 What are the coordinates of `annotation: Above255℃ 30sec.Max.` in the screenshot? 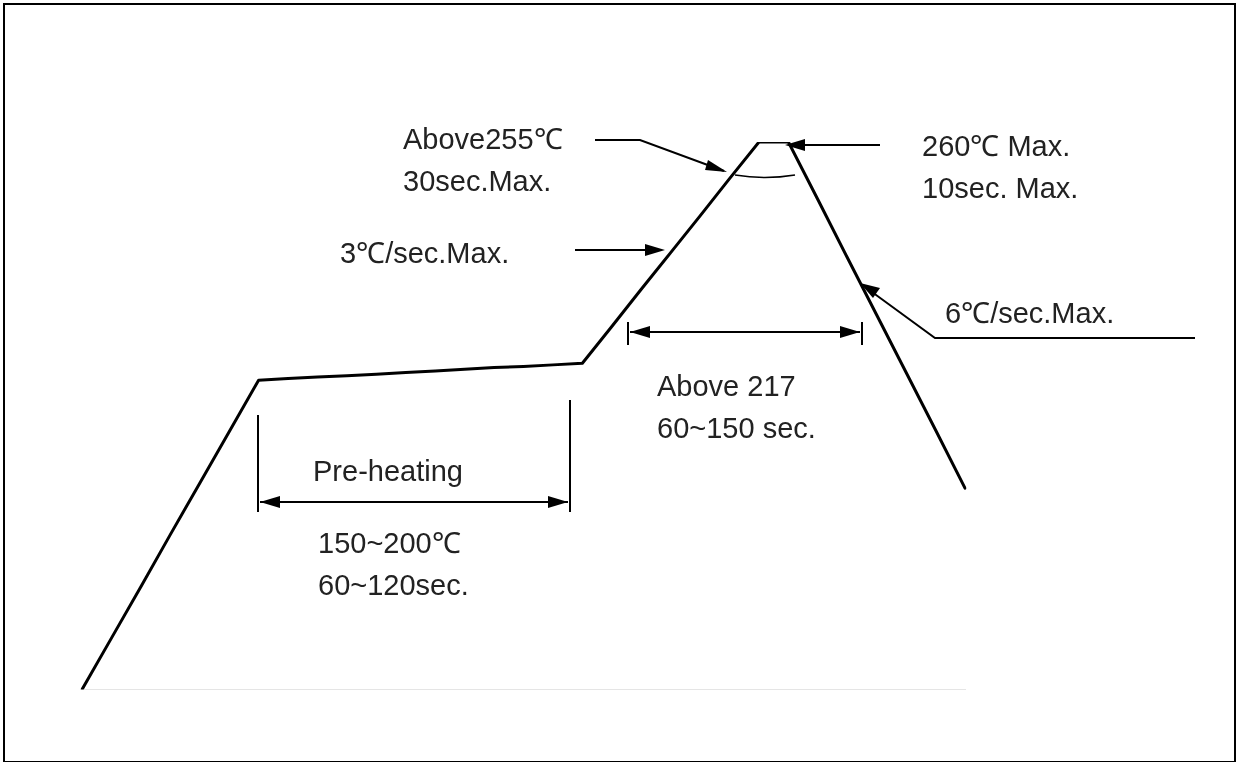 It's located at (483, 160).